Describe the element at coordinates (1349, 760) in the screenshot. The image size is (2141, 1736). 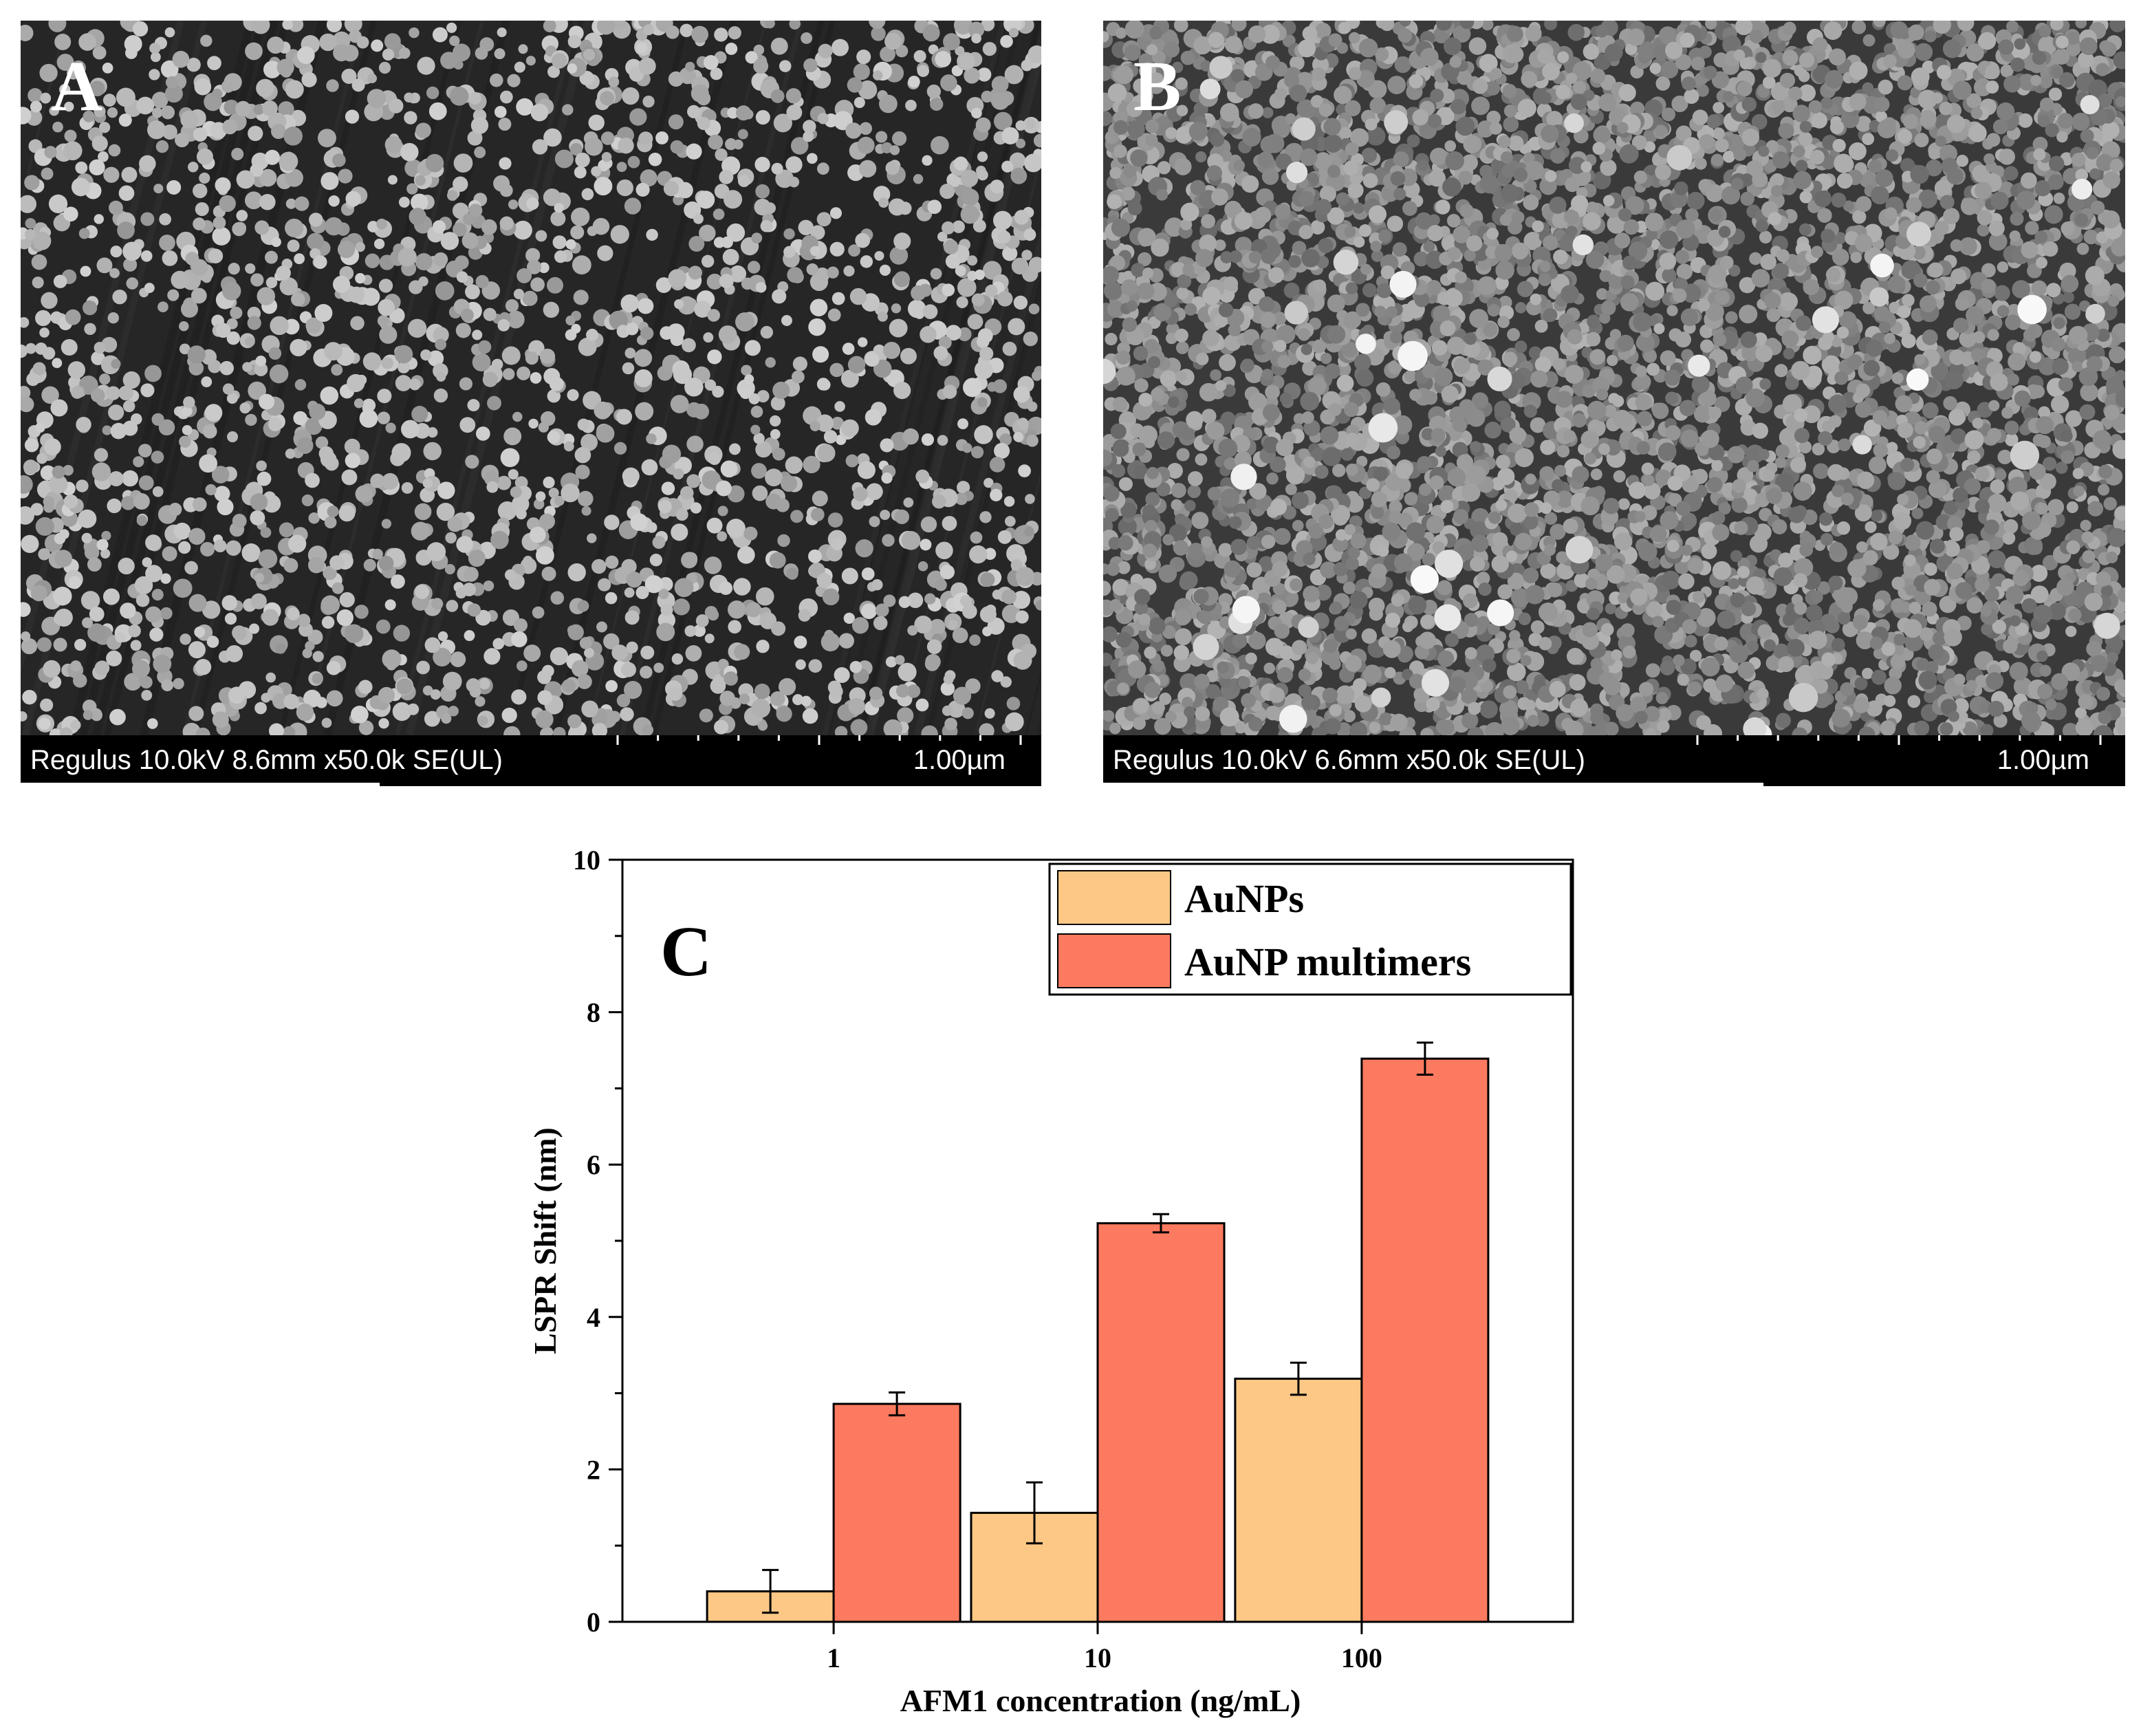
I see `sem-metadata-b: Regulus 10.0kV 6.6mm x50.0k SE(UL)` at that location.